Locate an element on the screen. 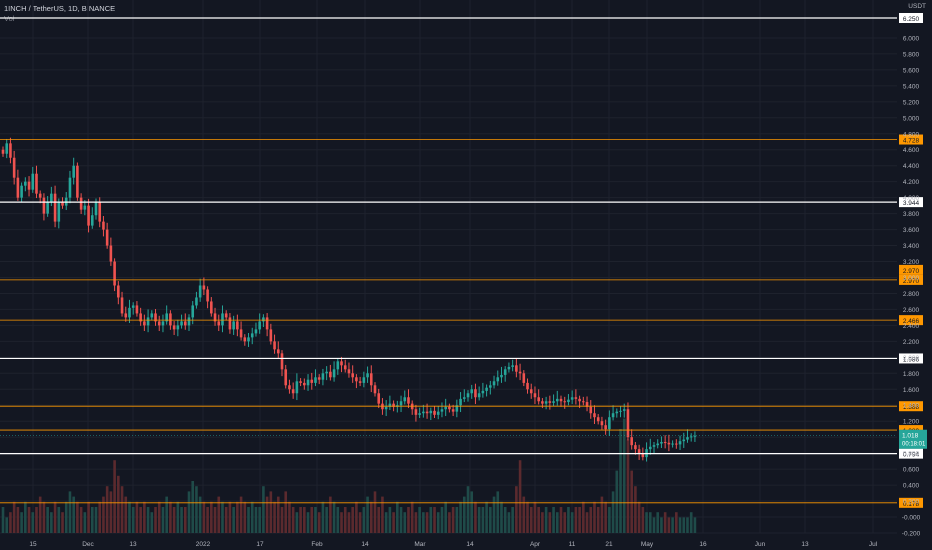 The width and height of the screenshot is (932, 550). level-price-label: 0.178 is located at coordinates (911, 504).